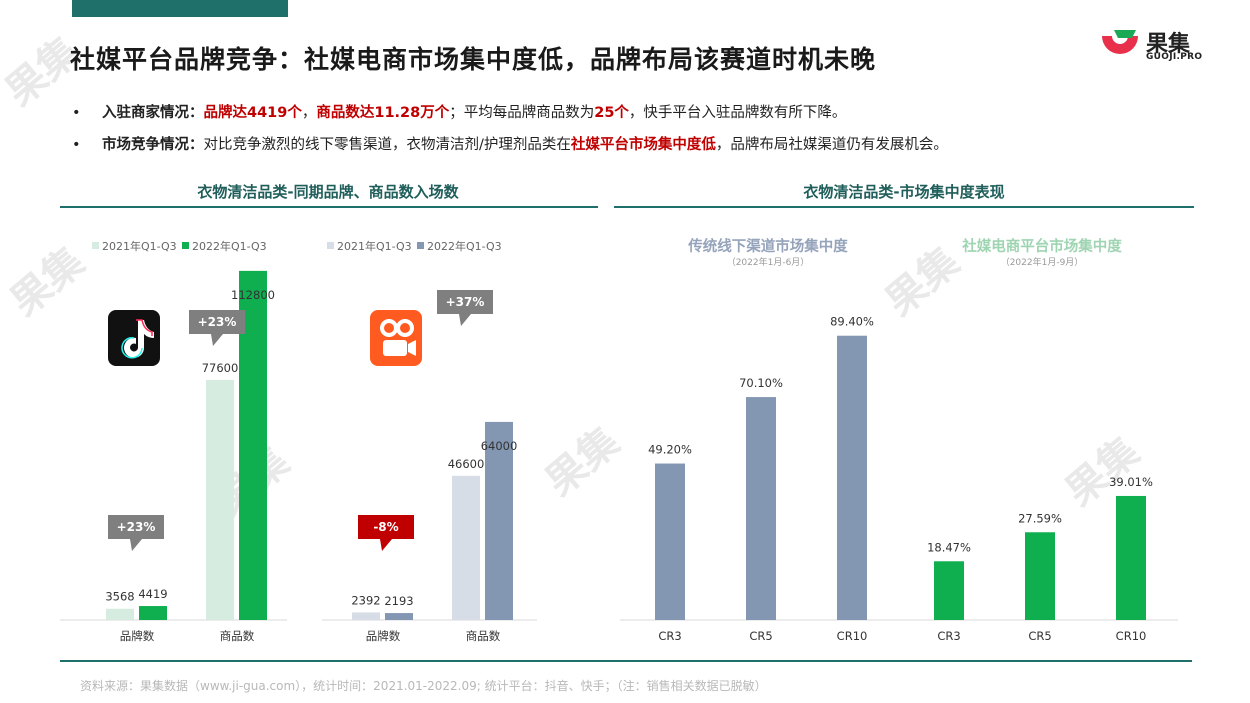 The height and width of the screenshot is (703, 1250). Describe the element at coordinates (1120, 42) in the screenshot. I see `guoji-logo-icon` at that location.